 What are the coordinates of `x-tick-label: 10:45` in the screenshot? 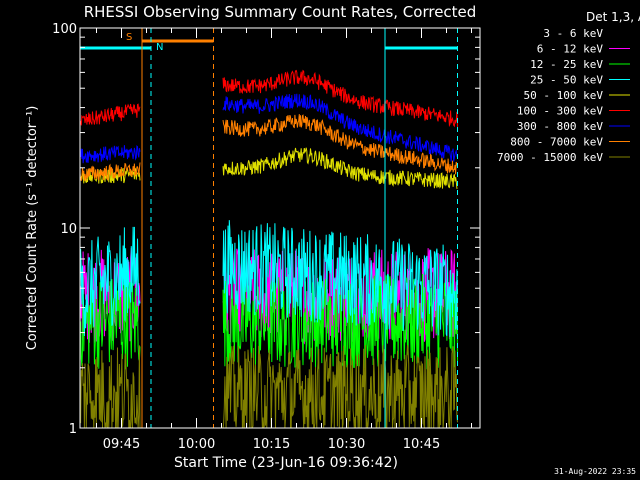 It's located at (421, 444).